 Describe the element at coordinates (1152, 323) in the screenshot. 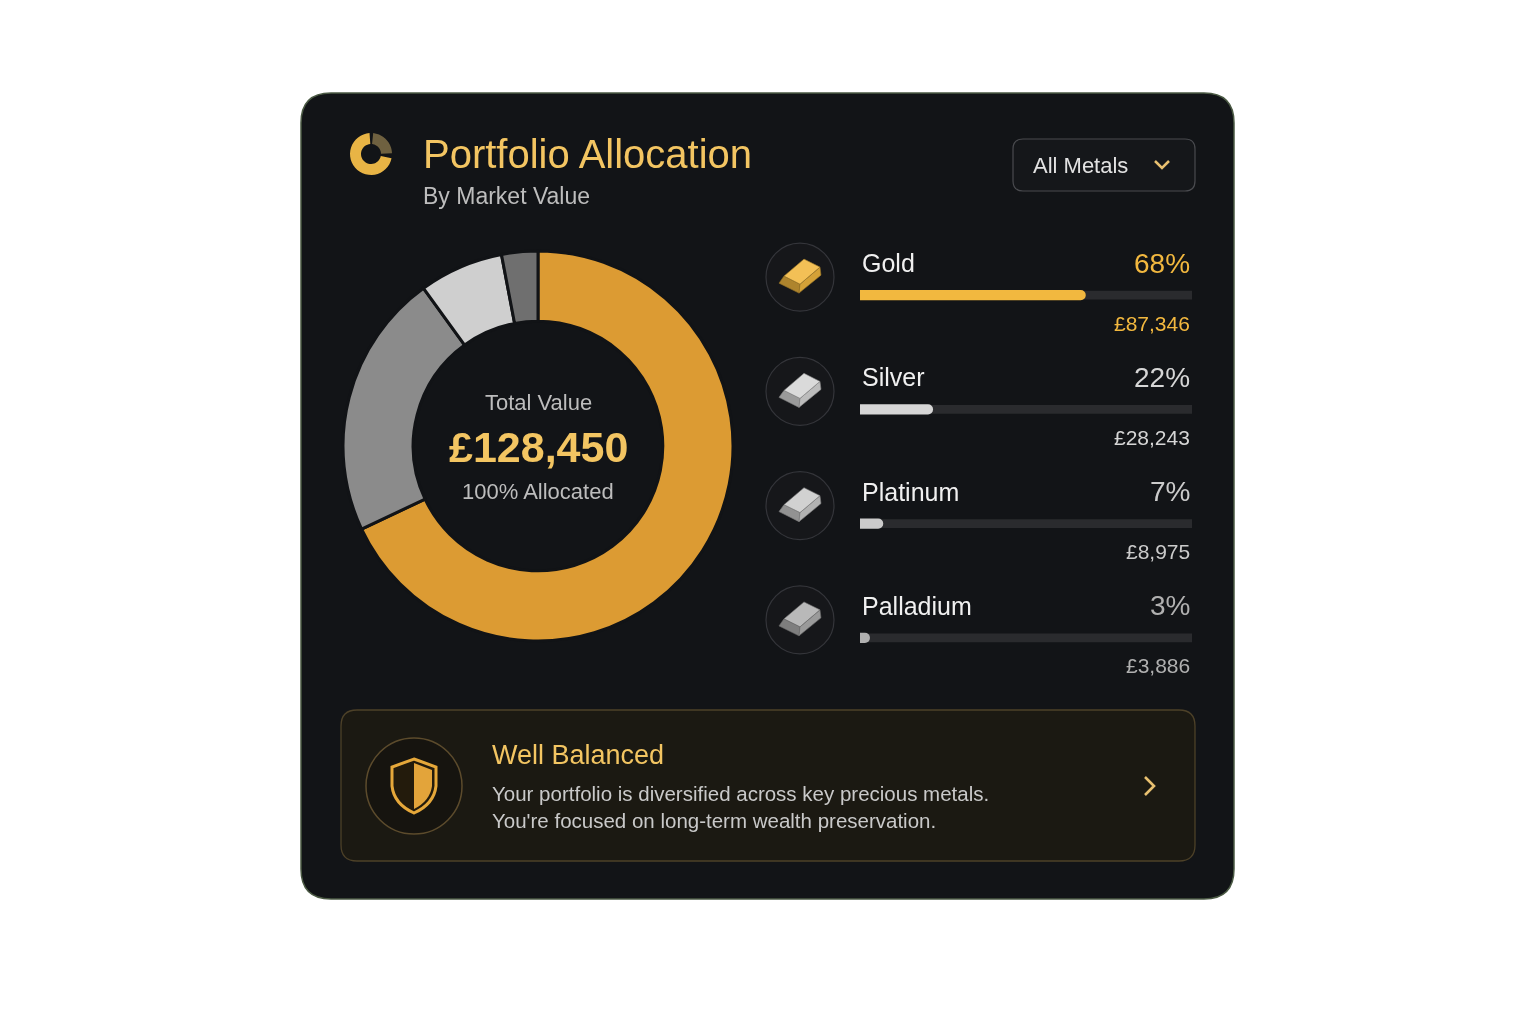

I see `annotation: £87,346` at that location.